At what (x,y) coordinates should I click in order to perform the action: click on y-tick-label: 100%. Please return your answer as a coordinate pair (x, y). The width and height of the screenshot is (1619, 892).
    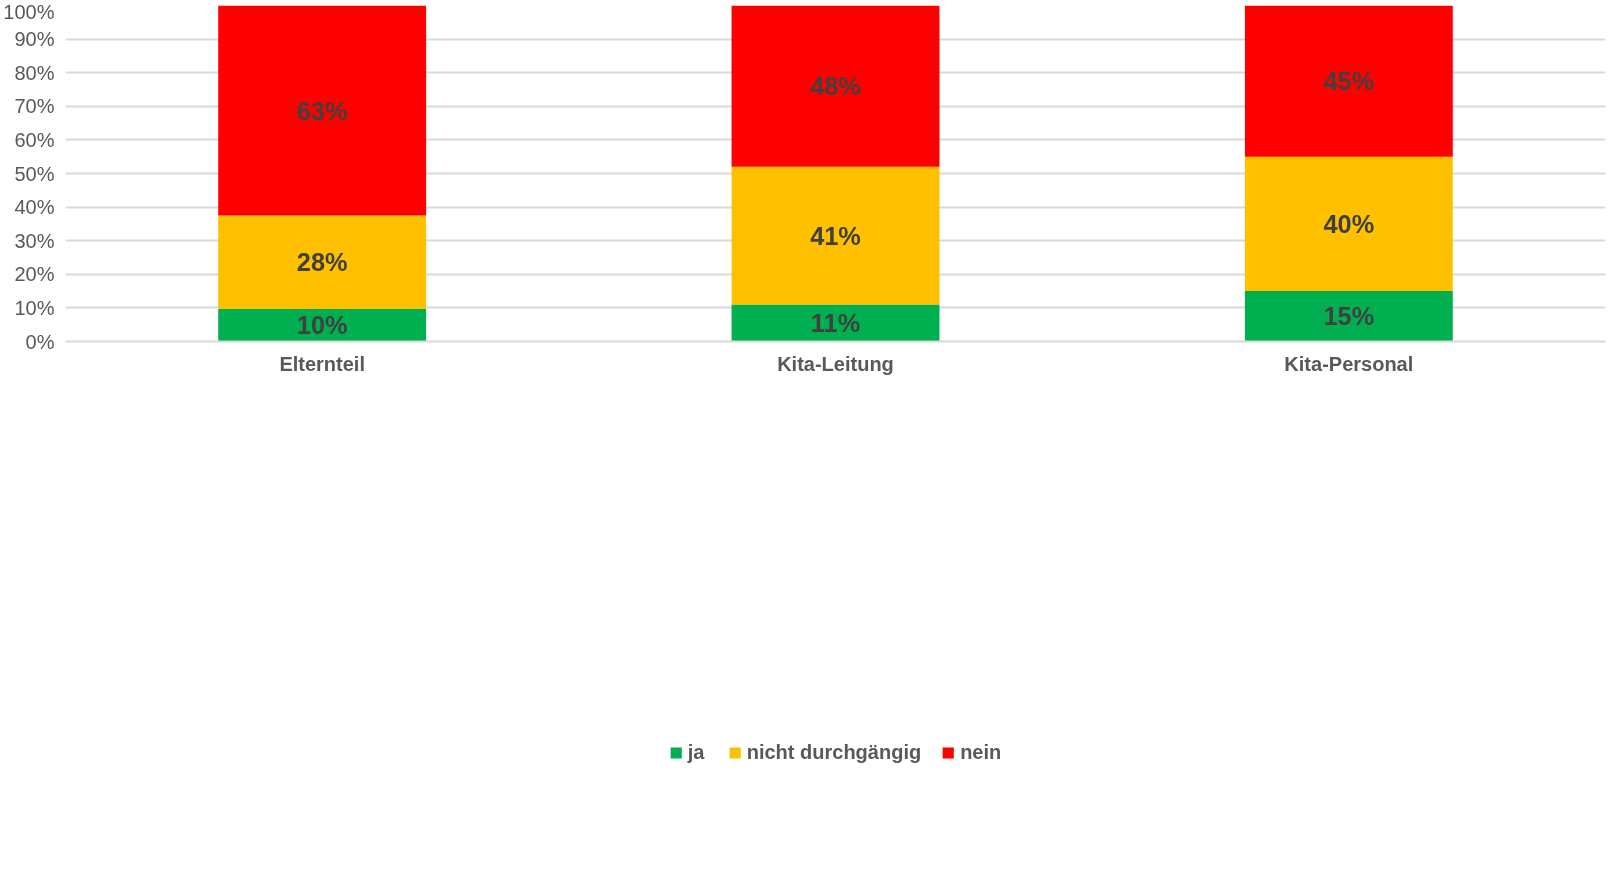
    Looking at the image, I should click on (29, 11).